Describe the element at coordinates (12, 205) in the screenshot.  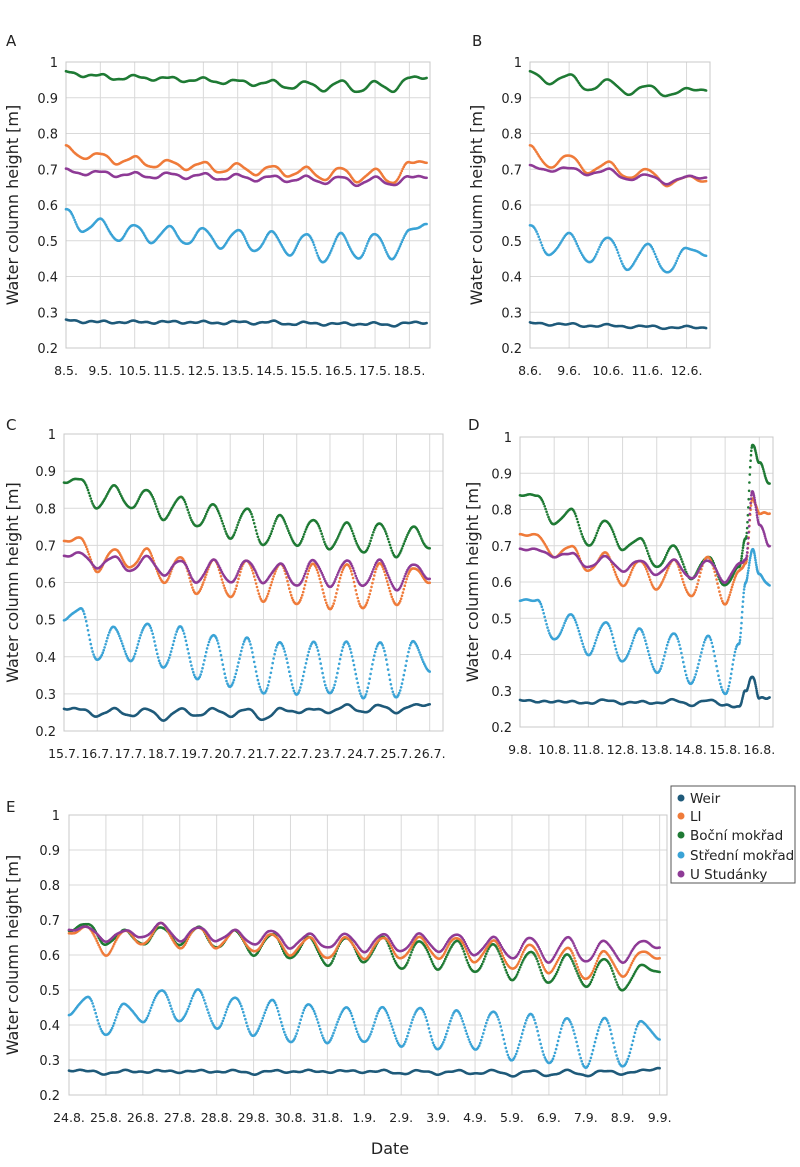
I see `y-axis-title: Water column height [m]` at that location.